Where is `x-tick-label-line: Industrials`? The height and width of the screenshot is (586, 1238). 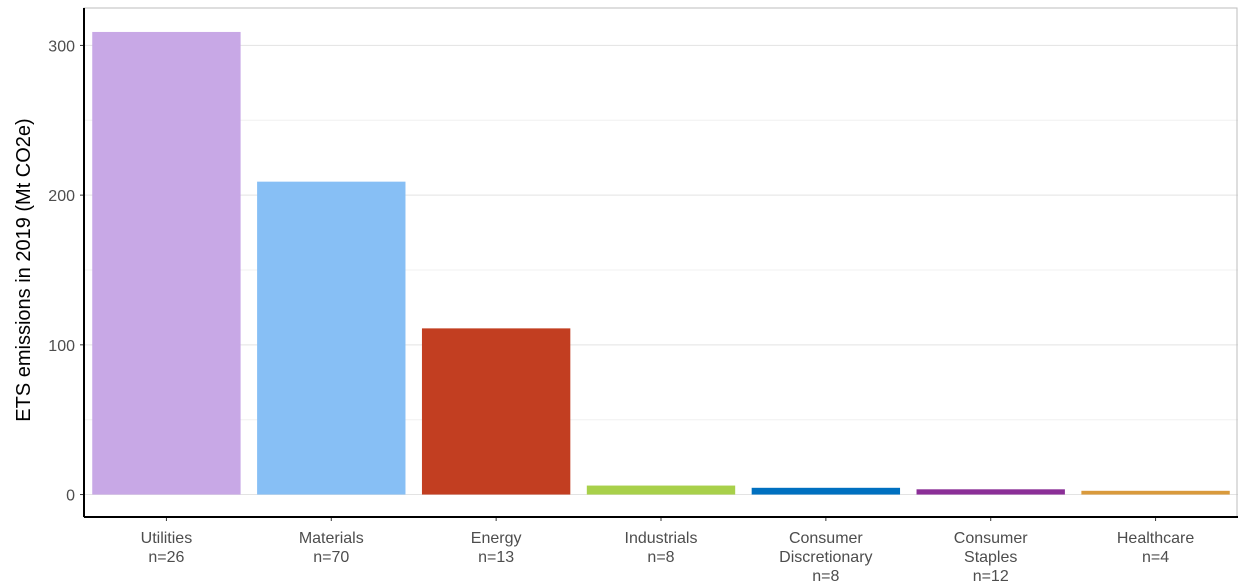
x-tick-label-line: Industrials is located at coordinates (661, 538).